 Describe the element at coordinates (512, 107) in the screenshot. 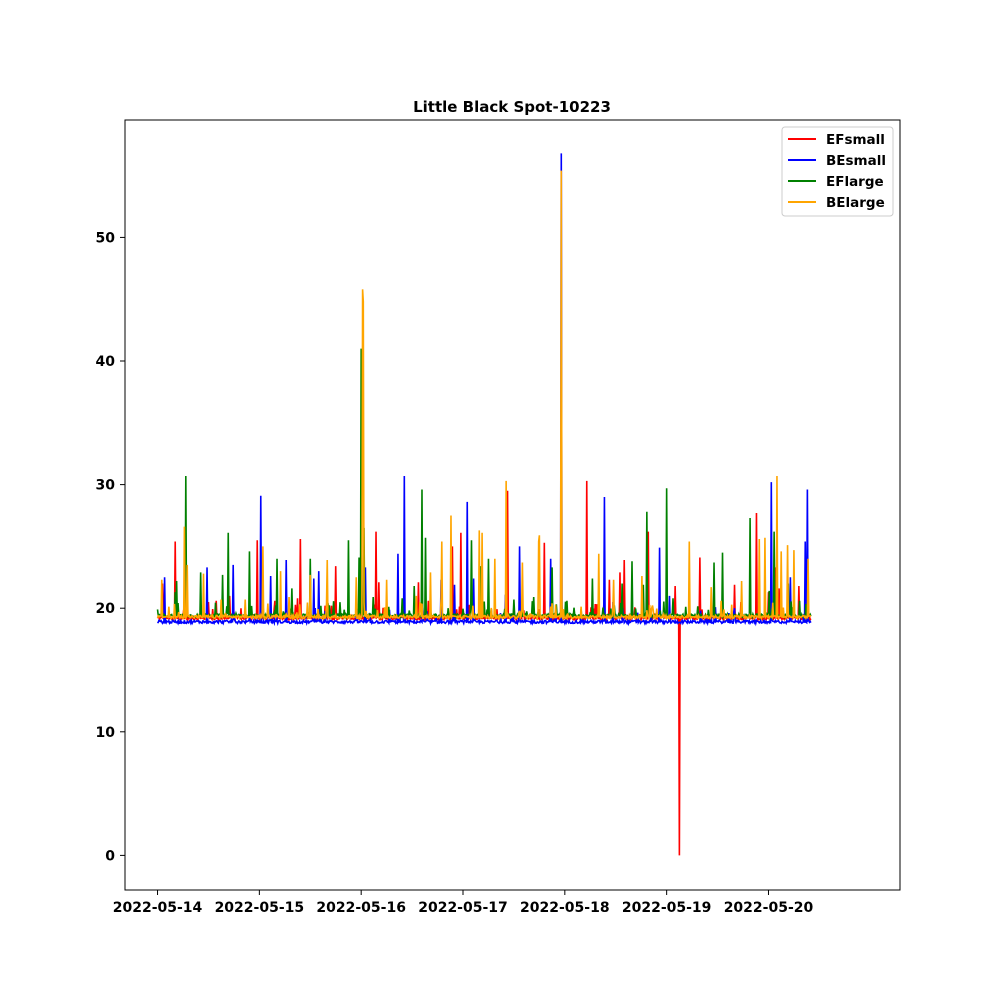

I see `chart-title: Little Black Spot-10223` at that location.